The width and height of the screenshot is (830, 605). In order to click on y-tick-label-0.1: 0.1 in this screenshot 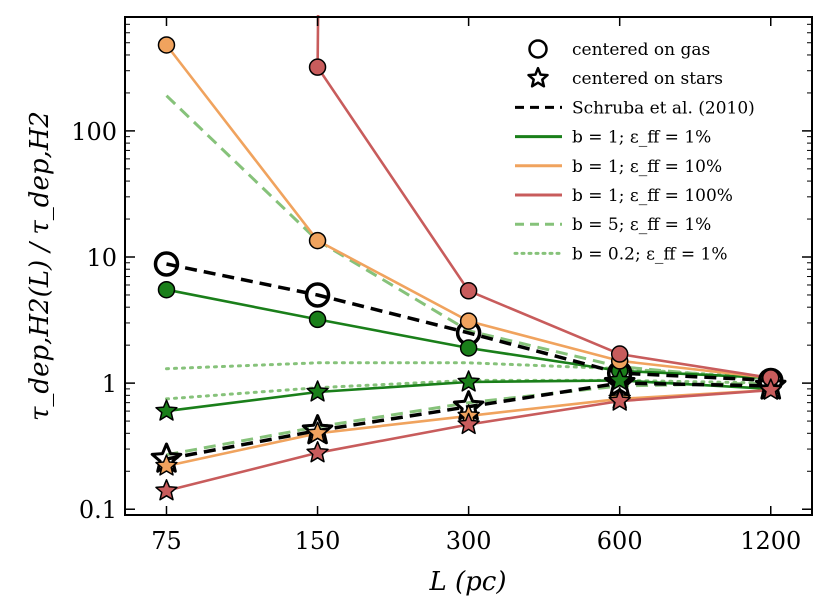, I will do `click(98, 510)`.